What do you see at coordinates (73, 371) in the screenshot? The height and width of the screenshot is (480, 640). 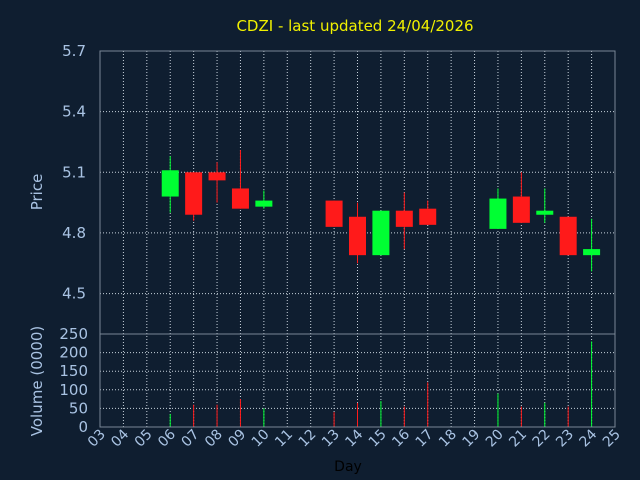 I see `volume-tick-label: 150` at bounding box center [73, 371].